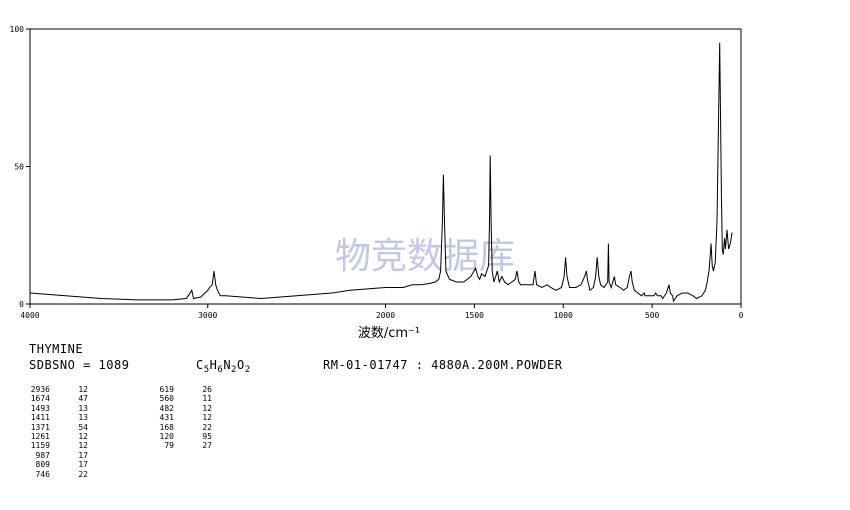 Image resolution: width=850 pixels, height=510 pixels. I want to click on formula-subscript: 5, so click(206, 370).